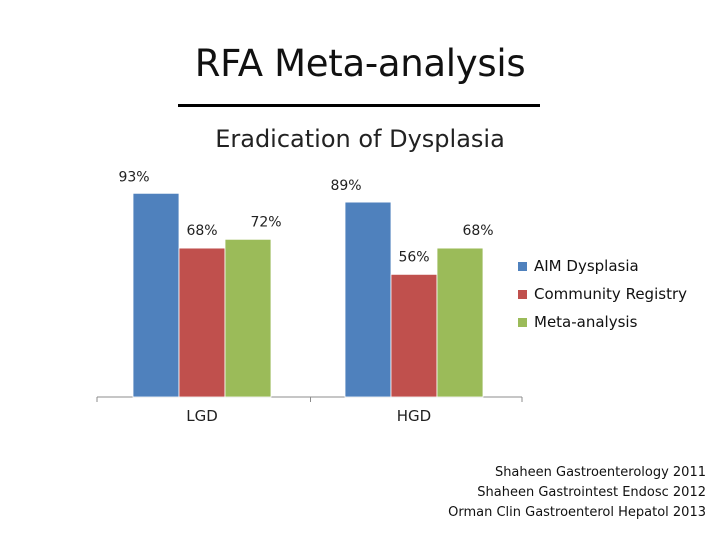 This screenshot has width=720, height=540. What do you see at coordinates (133, 177) in the screenshot?
I see `data-label: 93%` at bounding box center [133, 177].